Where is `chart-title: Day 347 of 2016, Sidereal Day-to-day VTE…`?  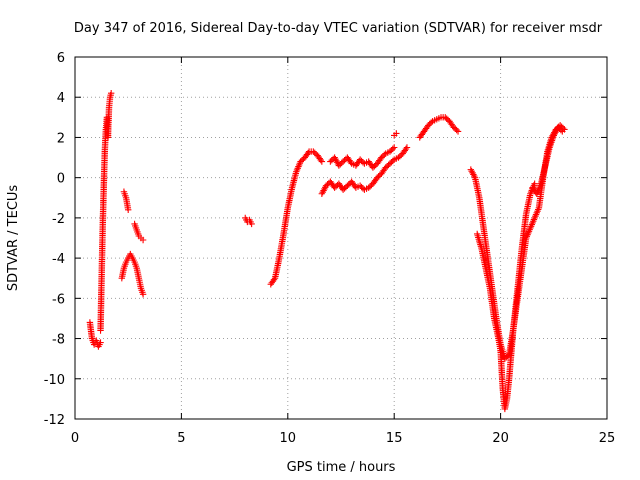 chart-title: Day 347 of 2016, Sidereal Day-to-day VTE… is located at coordinates (338, 28).